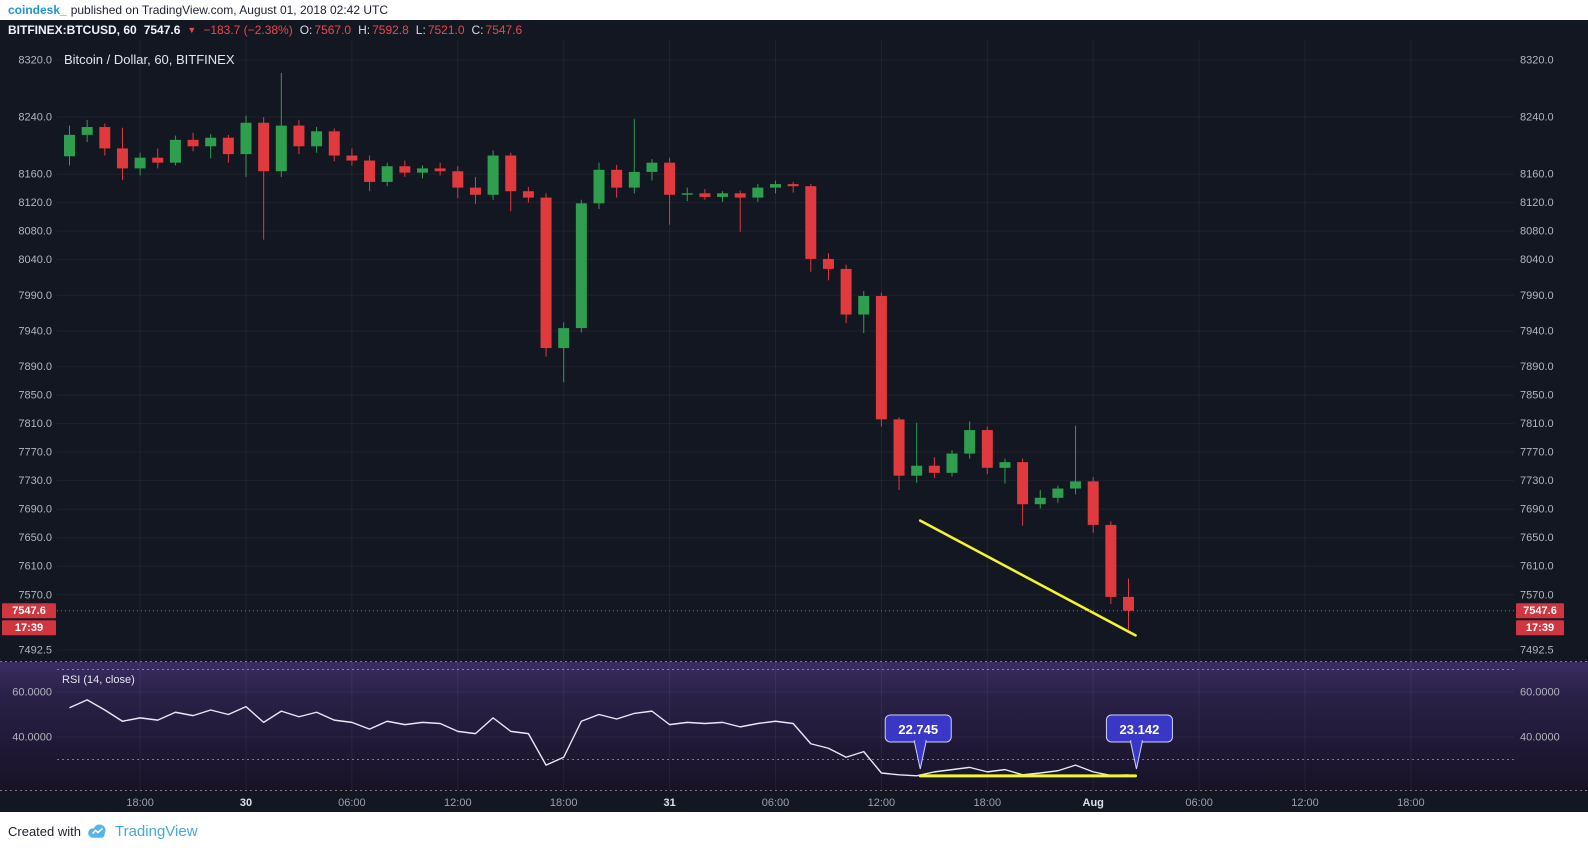  Describe the element at coordinates (35, 567) in the screenshot. I see `svg-text: 7610.0` at that location.